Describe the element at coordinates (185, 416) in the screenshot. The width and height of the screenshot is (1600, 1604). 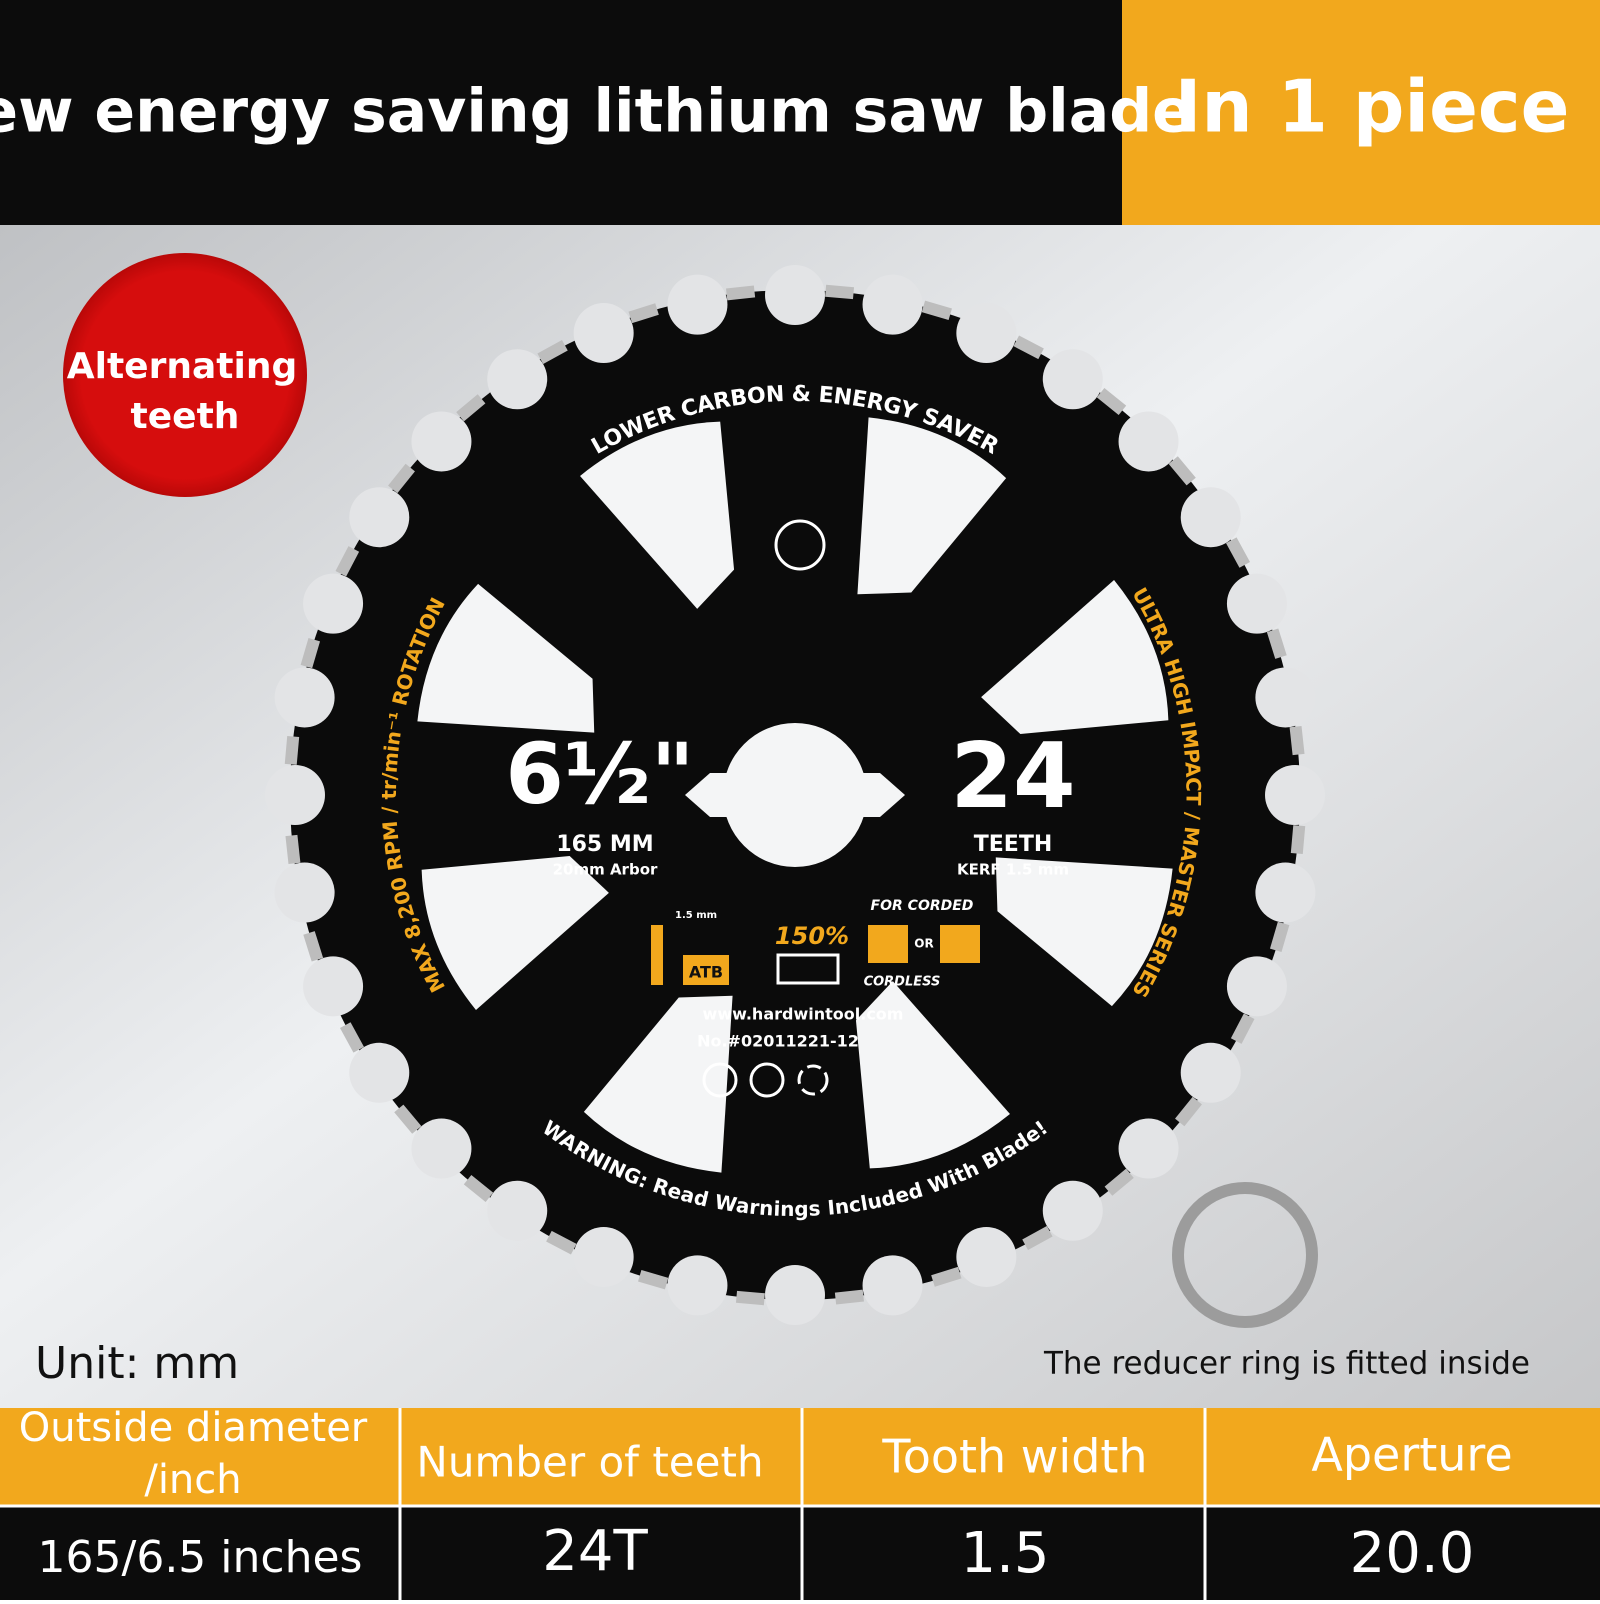
I see `callout-text: teeth` at that location.